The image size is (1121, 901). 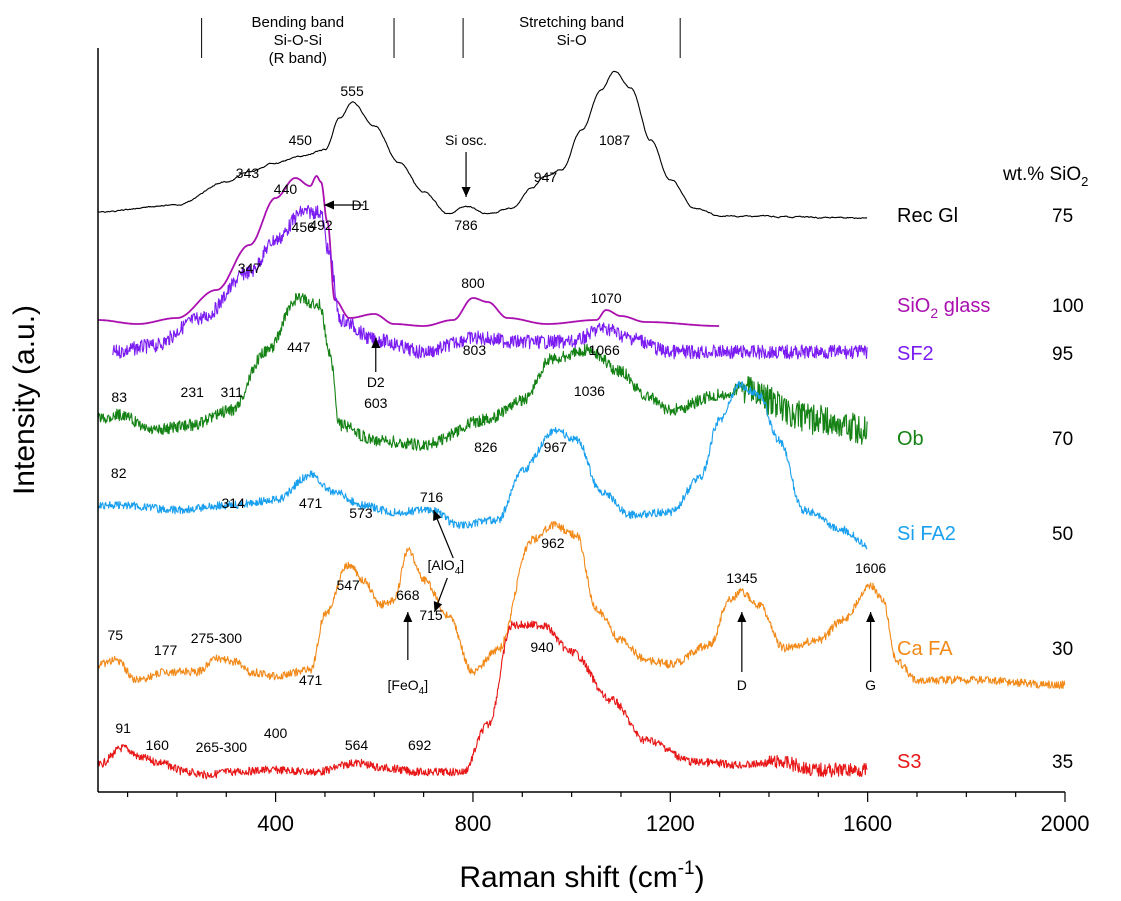 I want to click on series-sf2, so click(x=490, y=282).